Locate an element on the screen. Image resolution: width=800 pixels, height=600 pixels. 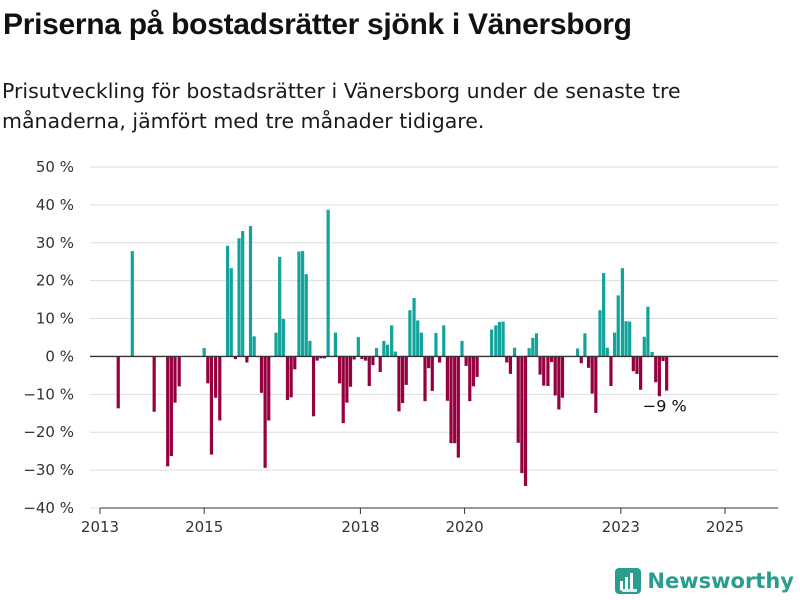
y-tick-label: −20 % is located at coordinates (48, 432).